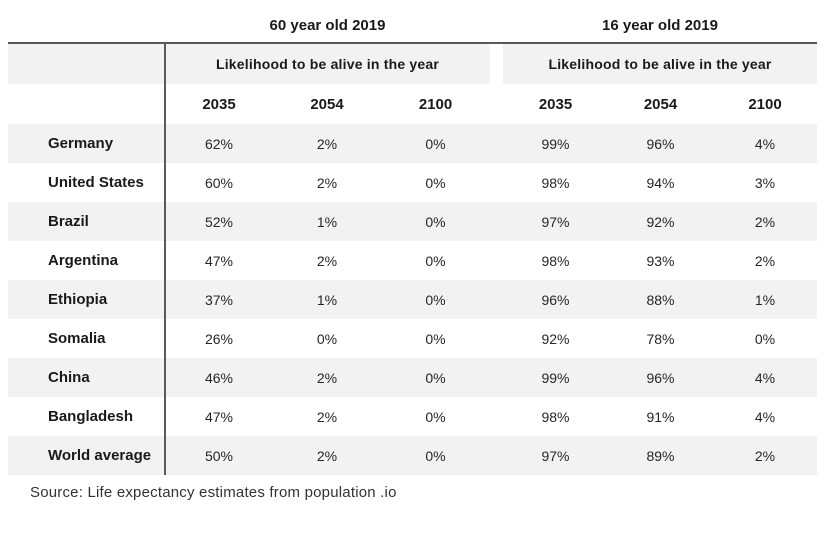 This screenshot has width=827, height=536. I want to click on table-row-brazil: Brazil 52% 1% 0% 97% 92% 2%, so click(412, 221).